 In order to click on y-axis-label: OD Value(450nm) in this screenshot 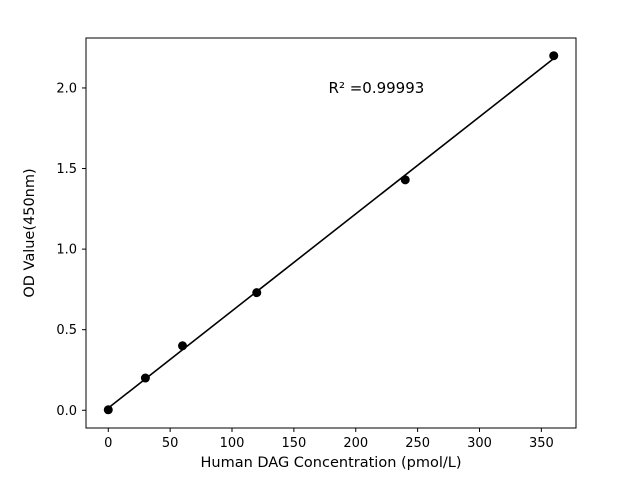, I will do `click(30, 232)`.